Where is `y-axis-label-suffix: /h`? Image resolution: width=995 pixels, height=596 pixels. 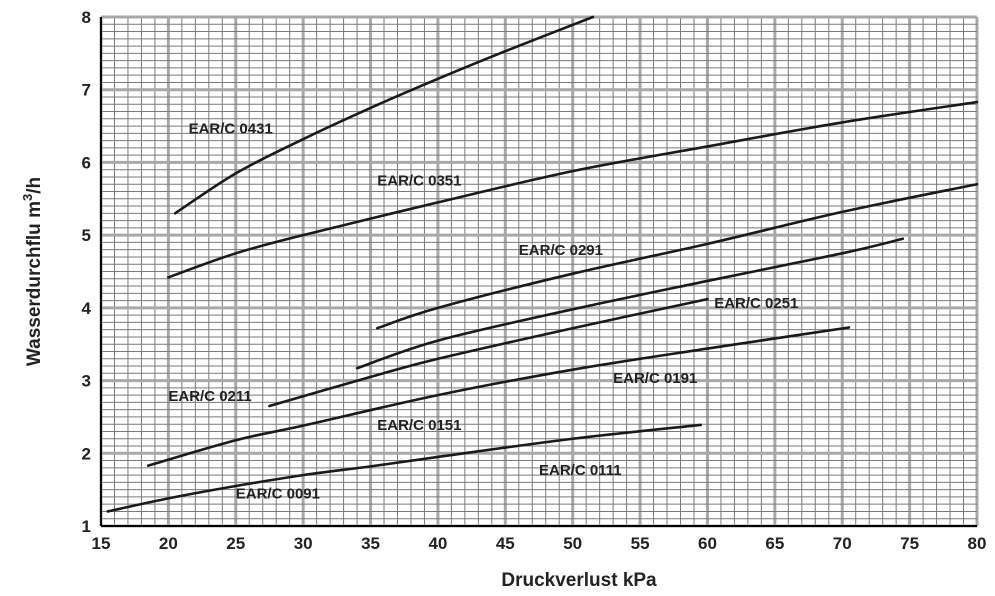 y-axis-label-suffix: /h is located at coordinates (34, 185).